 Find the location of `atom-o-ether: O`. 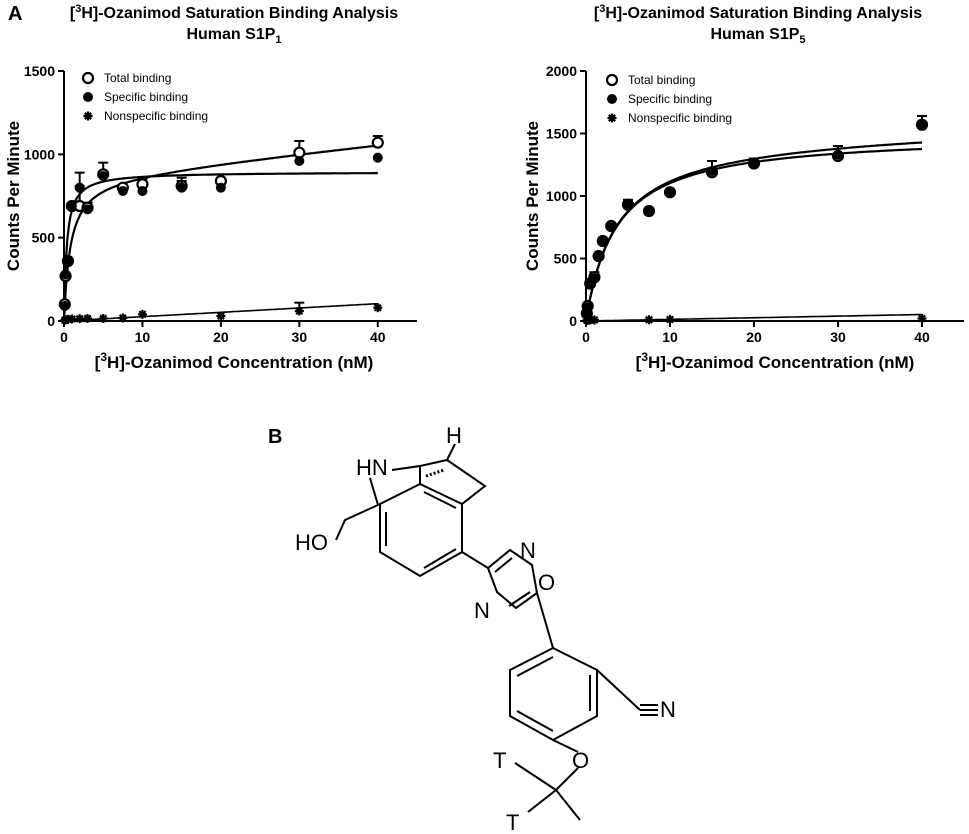

atom-o-ether: O is located at coordinates (580, 760).